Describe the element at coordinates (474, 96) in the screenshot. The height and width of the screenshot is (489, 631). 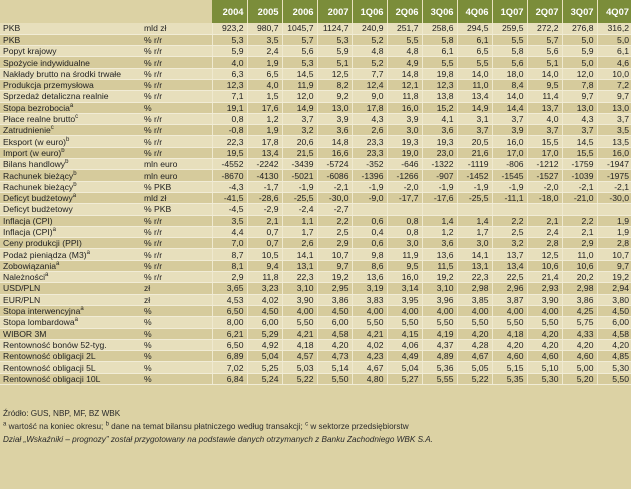
I see `value-cell: 13,4` at that location.